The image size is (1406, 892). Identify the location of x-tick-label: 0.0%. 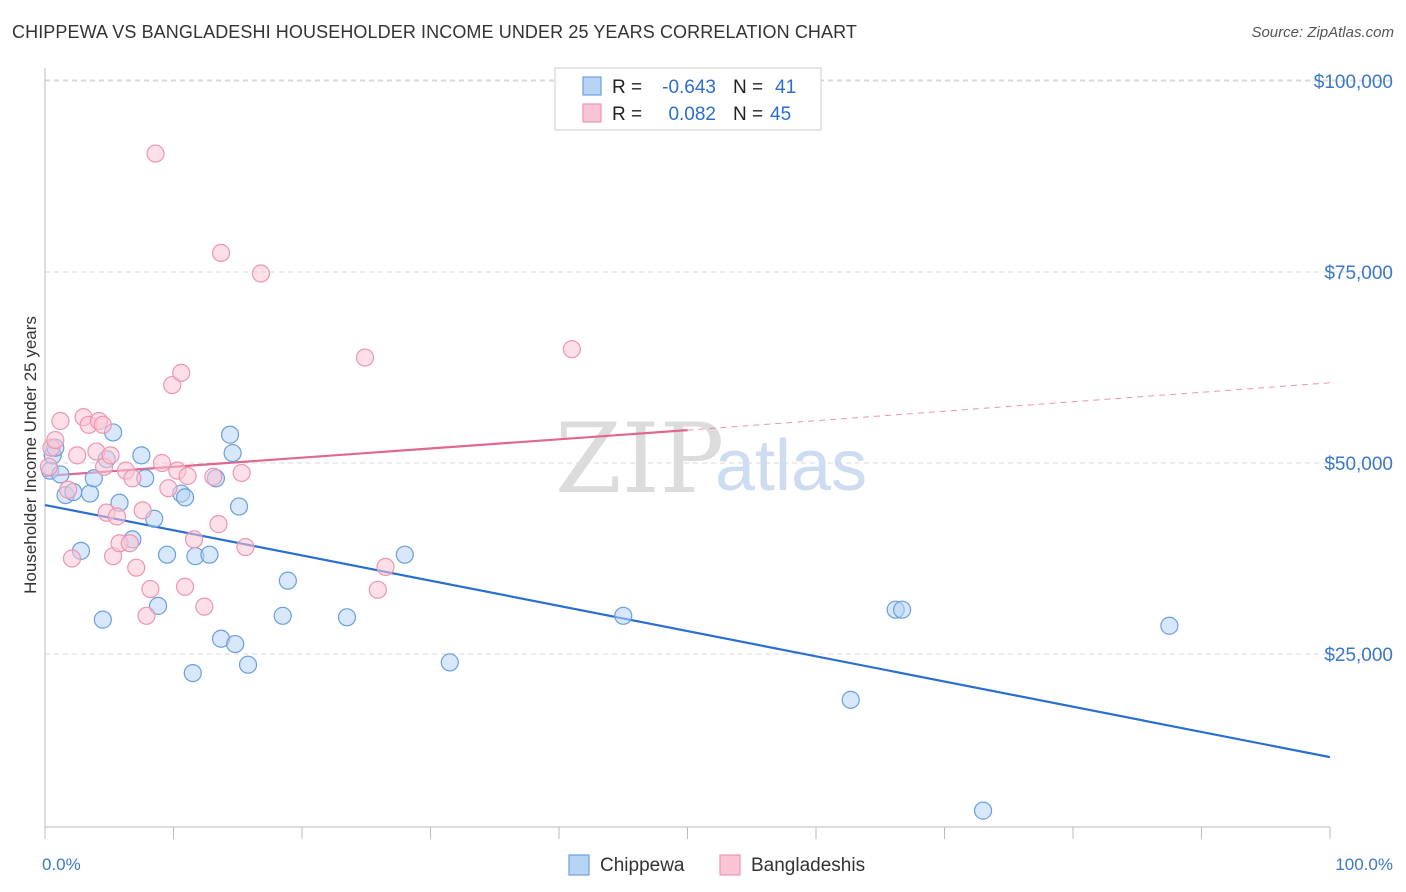
(61, 864).